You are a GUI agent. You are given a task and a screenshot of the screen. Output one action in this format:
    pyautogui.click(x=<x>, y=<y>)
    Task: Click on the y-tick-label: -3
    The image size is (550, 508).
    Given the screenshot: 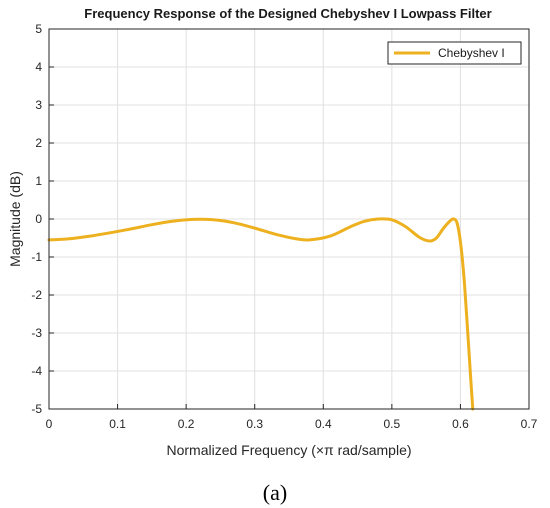 What is the action you would take?
    pyautogui.click(x=36, y=333)
    